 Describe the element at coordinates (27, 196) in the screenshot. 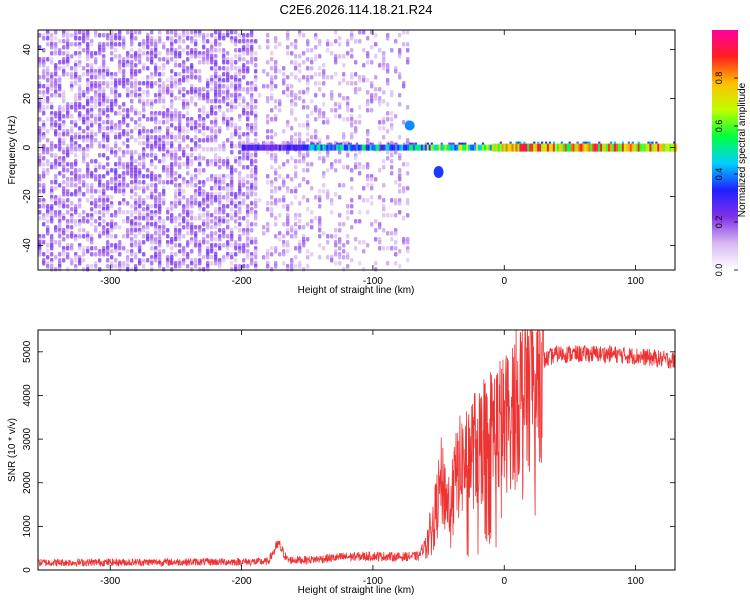

I see `heatmap-y-tick-label: -20` at that location.